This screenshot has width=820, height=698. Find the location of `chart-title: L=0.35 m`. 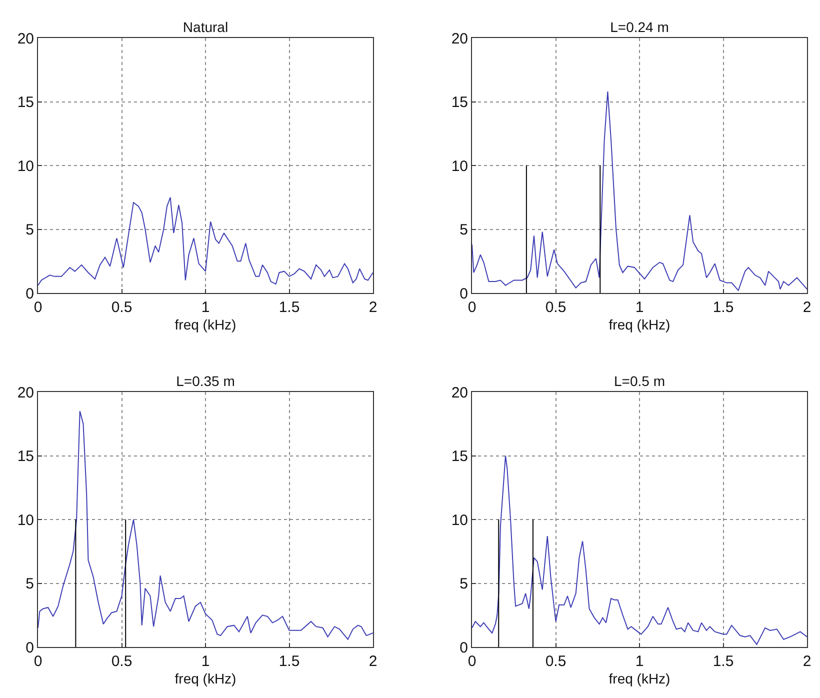

chart-title: L=0.35 m is located at coordinates (205, 381).